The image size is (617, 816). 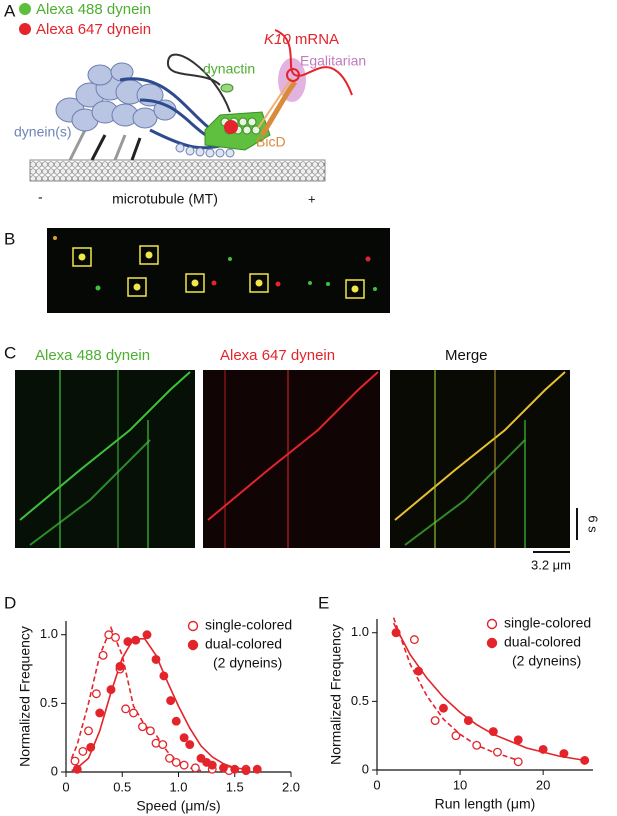 What do you see at coordinates (43, 132) in the screenshot?
I see `dynein-label: dynein(s)` at bounding box center [43, 132].